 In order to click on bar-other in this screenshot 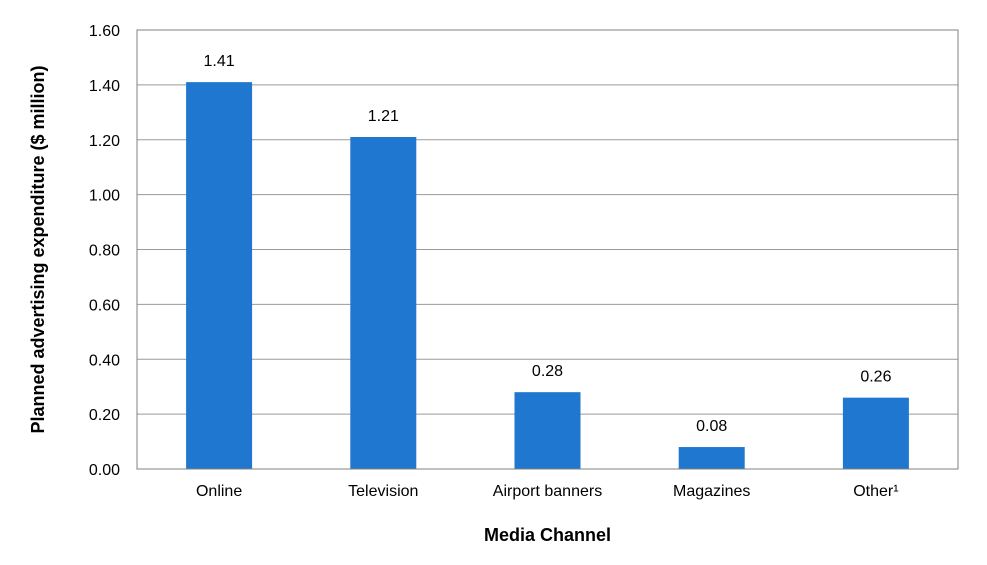, I will do `click(875, 433)`.